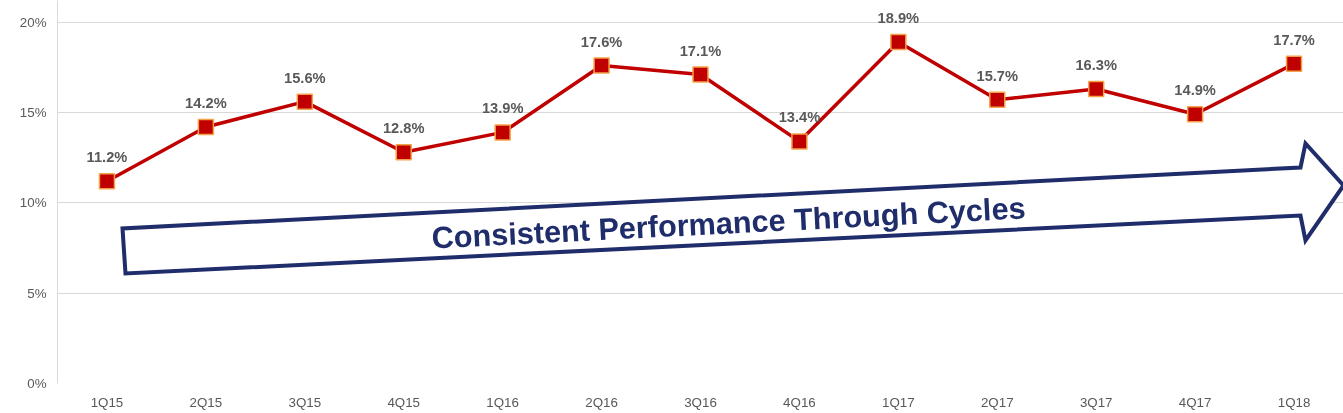  I want to click on data-label: 13.9%, so click(502, 108).